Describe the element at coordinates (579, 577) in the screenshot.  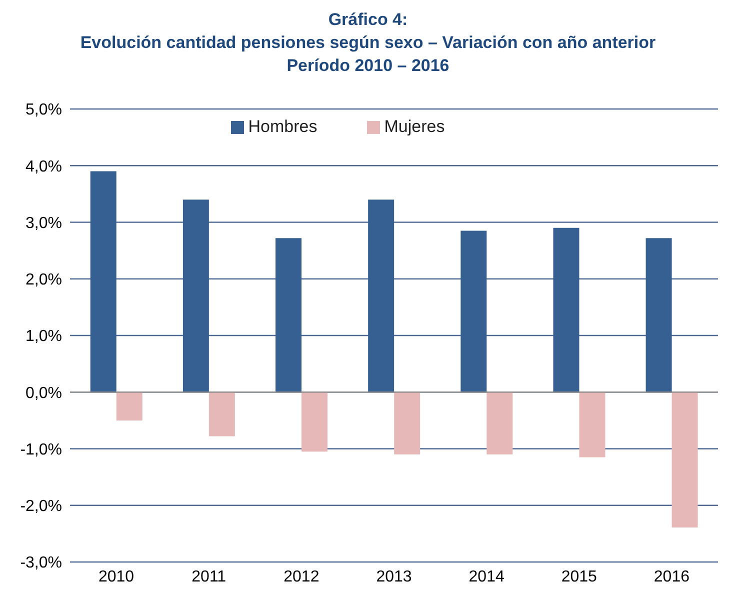
I see `x-tick-label: 2015` at that location.